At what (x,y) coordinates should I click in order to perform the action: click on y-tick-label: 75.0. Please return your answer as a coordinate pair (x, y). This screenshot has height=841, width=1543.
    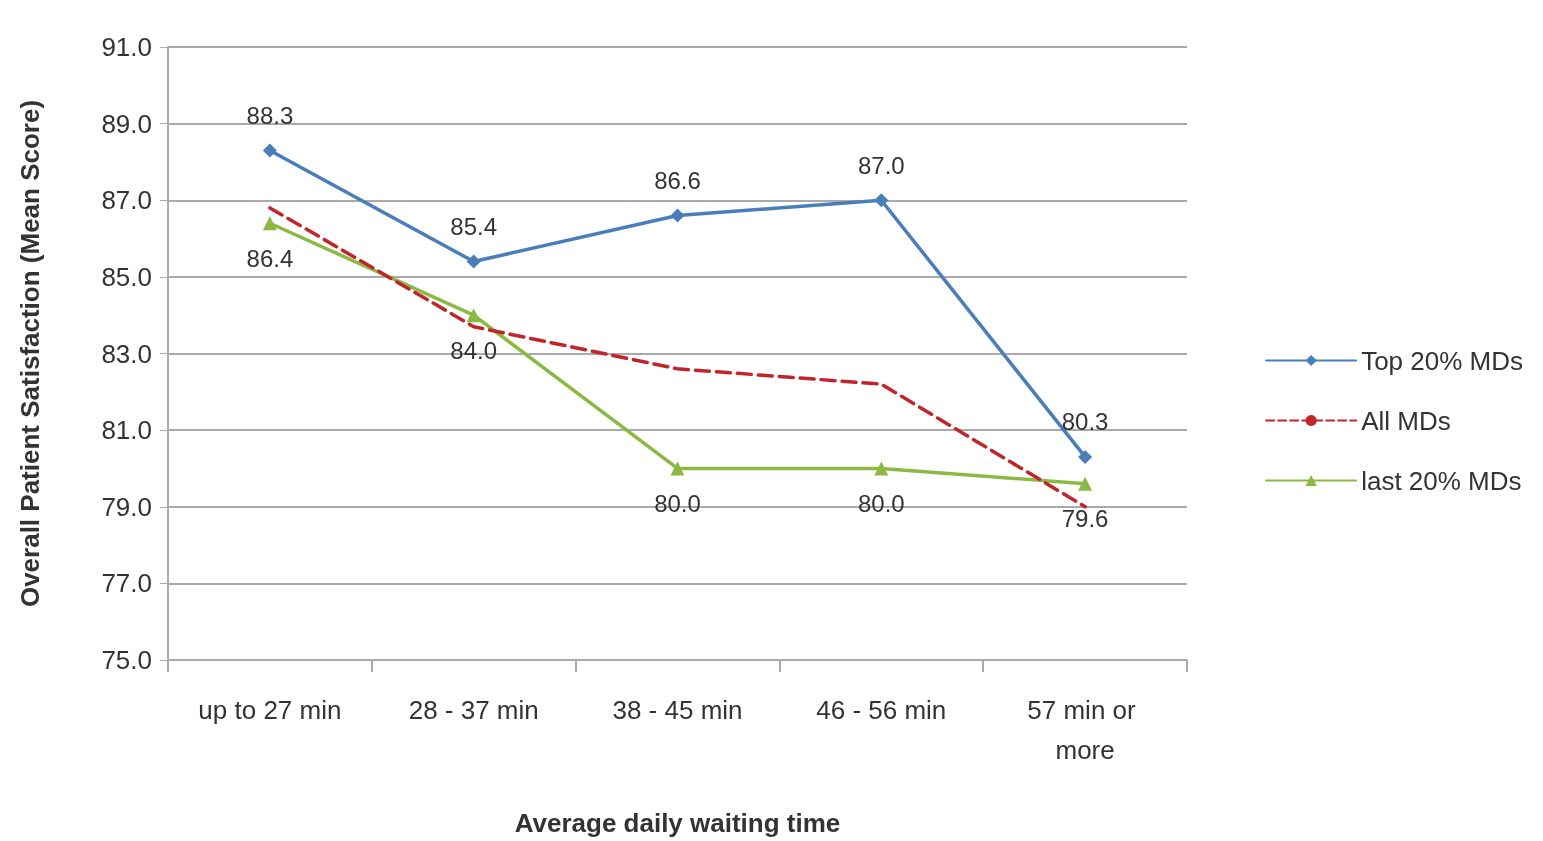
    Looking at the image, I should click on (126, 660).